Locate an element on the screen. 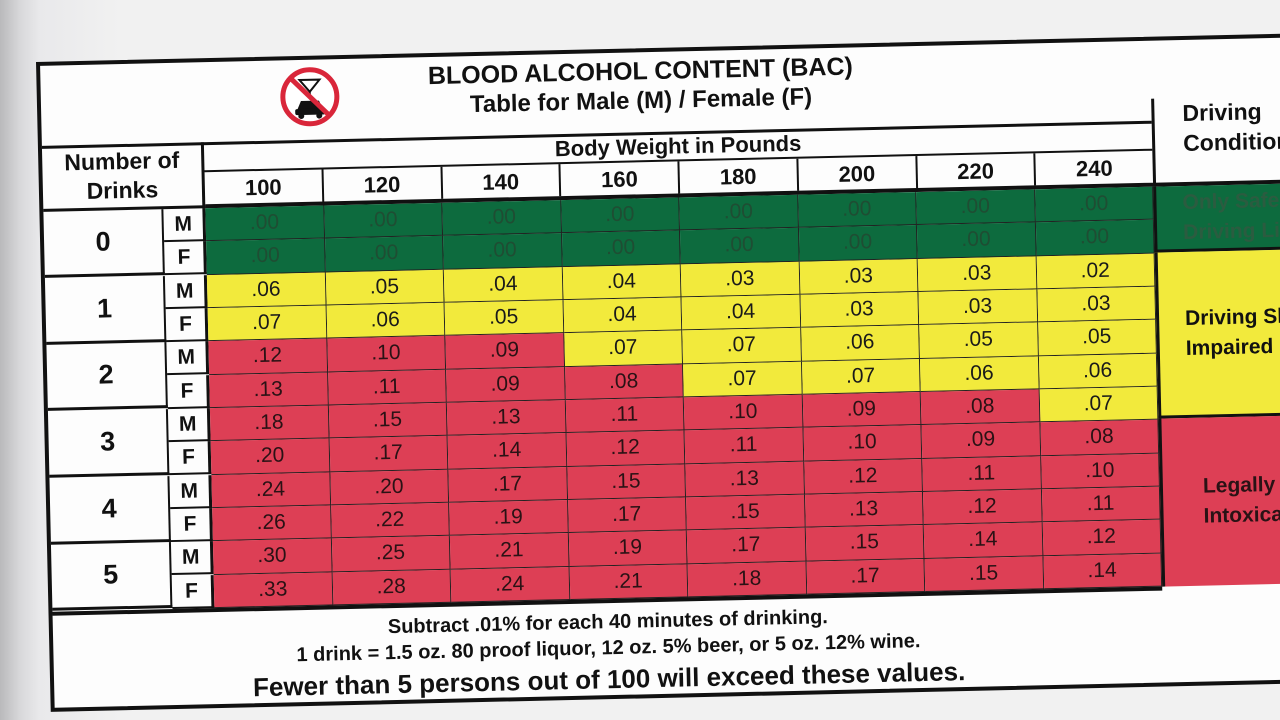 This screenshot has height=720, width=1280. drink-count: 0 is located at coordinates (104, 243).